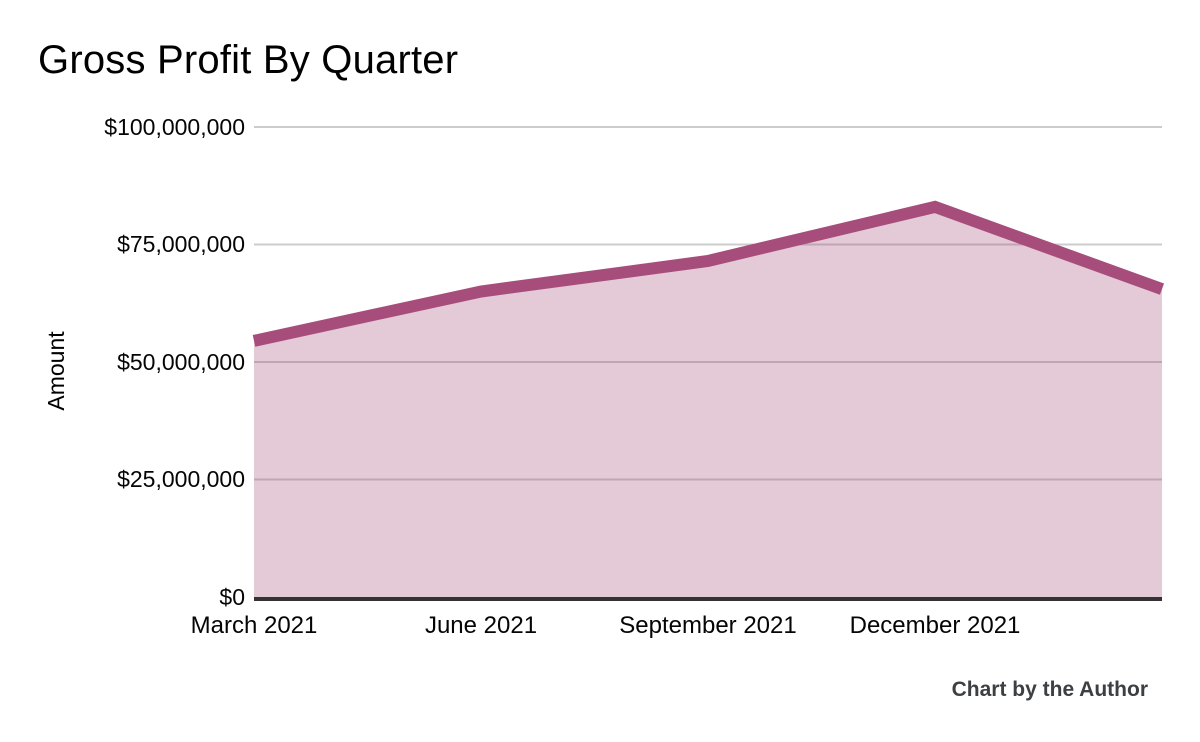 This screenshot has height=742, width=1200. What do you see at coordinates (254, 625) in the screenshot?
I see `x-tick-march-2021: March 2021` at bounding box center [254, 625].